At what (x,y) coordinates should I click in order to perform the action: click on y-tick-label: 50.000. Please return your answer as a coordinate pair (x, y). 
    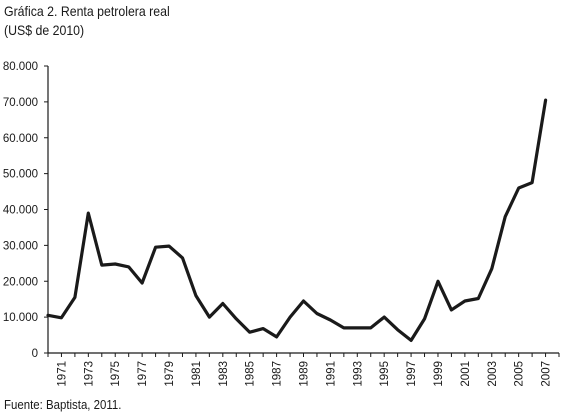
    Looking at the image, I should click on (20, 175).